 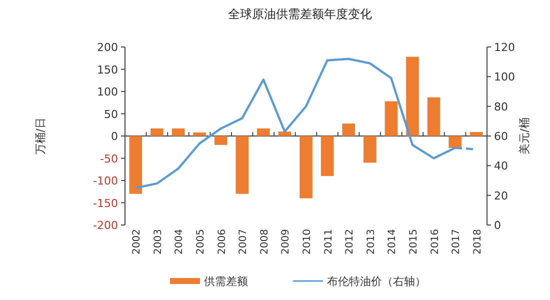 What do you see at coordinates (376, 281) in the screenshot?
I see `legend-label: 布伦特油价（右轴）` at bounding box center [376, 281].